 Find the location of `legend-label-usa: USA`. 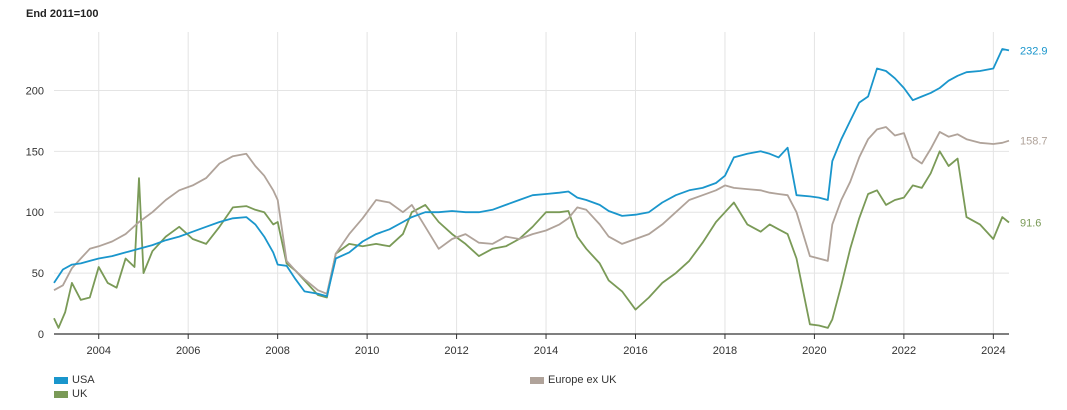

legend-label-usa: USA is located at coordinates (83, 380).